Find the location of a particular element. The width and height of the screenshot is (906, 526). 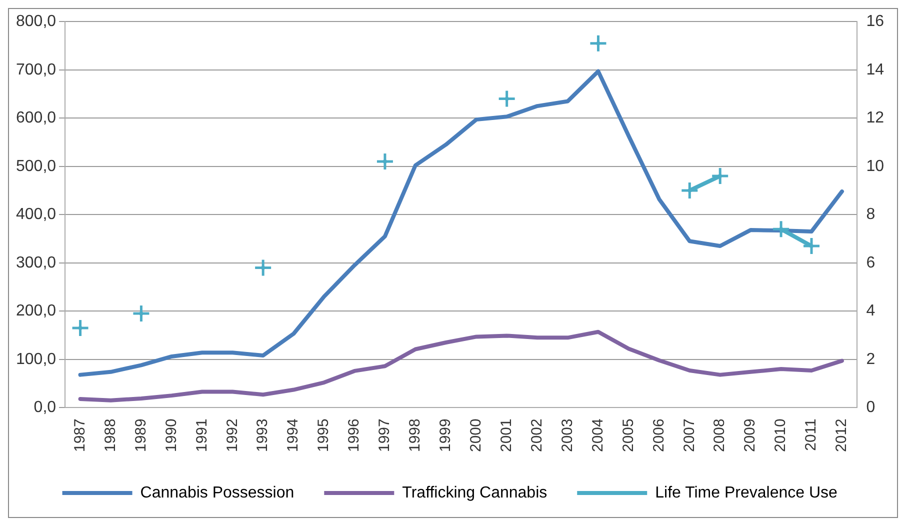

x-tick-label: 1991 is located at coordinates (201, 435).